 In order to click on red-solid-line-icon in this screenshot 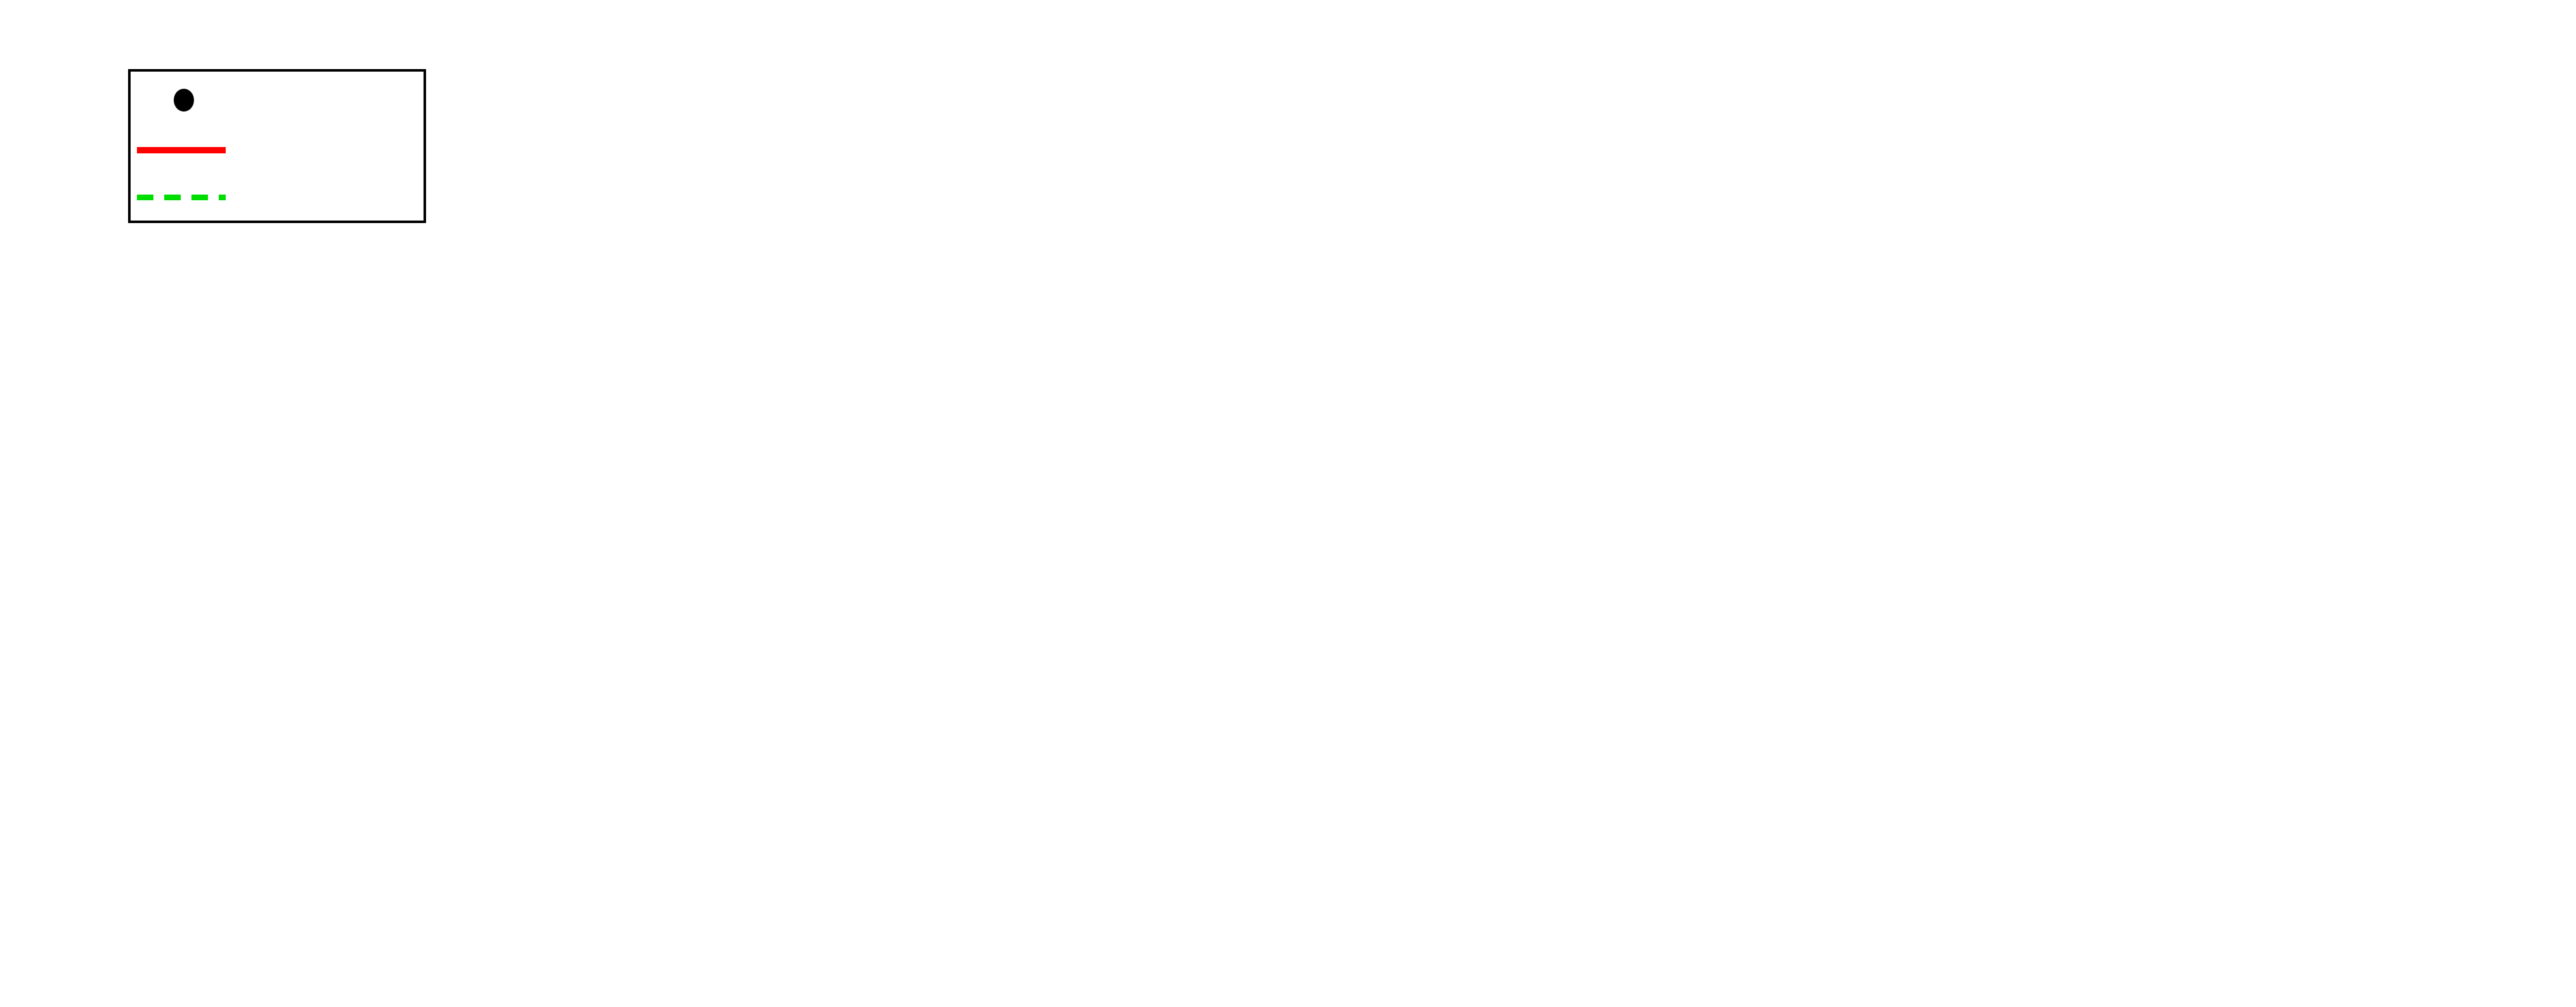, I will do `click(181, 150)`.